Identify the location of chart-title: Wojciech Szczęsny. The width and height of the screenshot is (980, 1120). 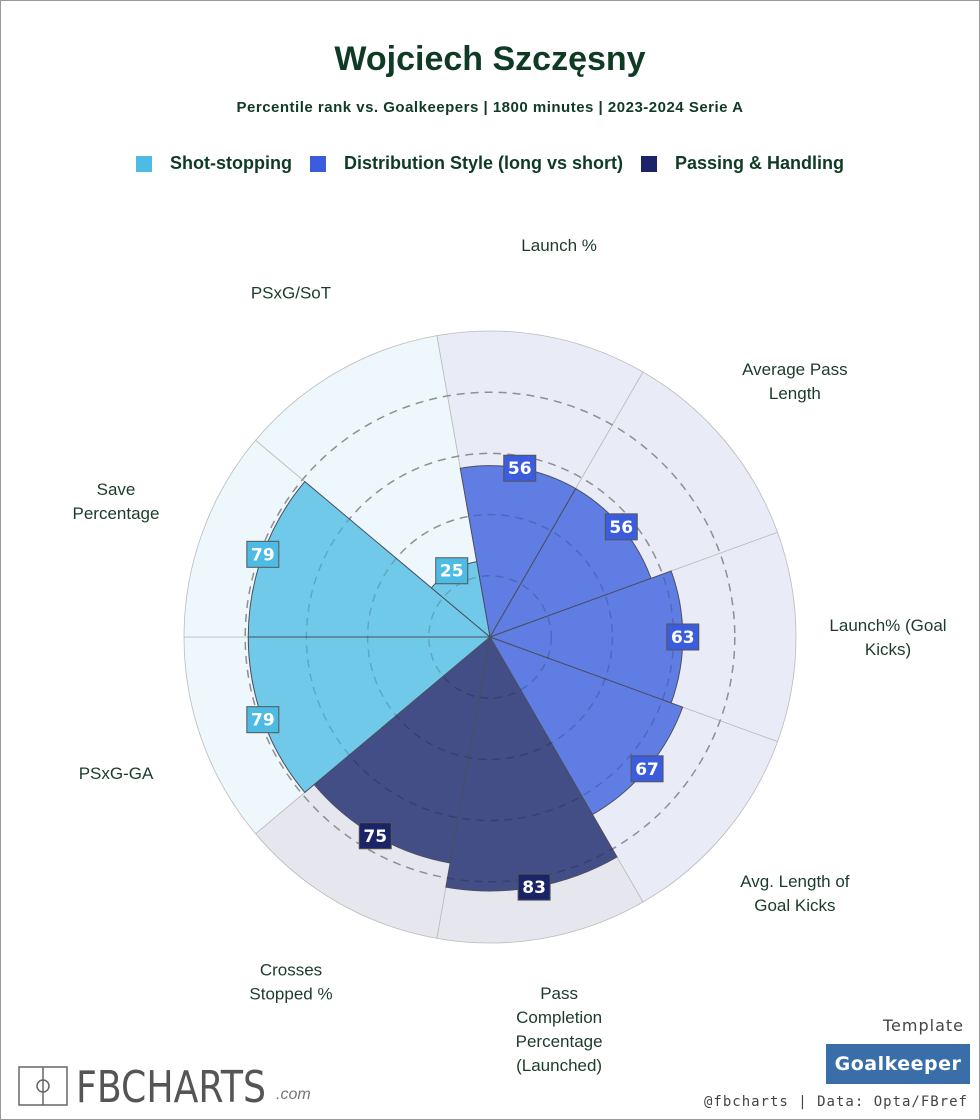
(490, 59).